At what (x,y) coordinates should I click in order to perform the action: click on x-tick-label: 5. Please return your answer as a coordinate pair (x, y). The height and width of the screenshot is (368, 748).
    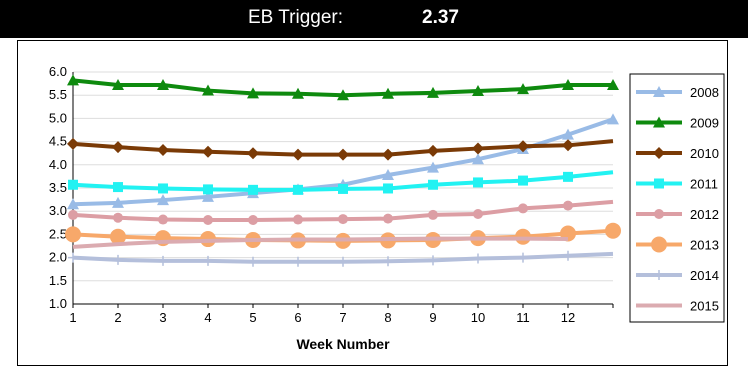
    Looking at the image, I should click on (252, 317).